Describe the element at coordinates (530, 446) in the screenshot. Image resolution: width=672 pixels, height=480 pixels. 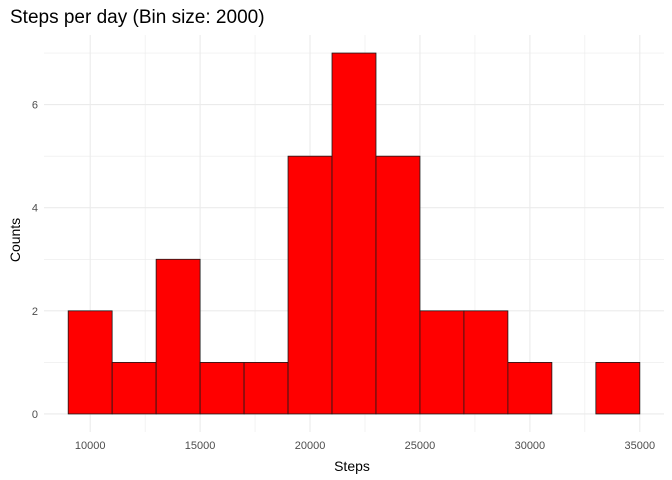
I see `x-tick-label: 30000` at that location.